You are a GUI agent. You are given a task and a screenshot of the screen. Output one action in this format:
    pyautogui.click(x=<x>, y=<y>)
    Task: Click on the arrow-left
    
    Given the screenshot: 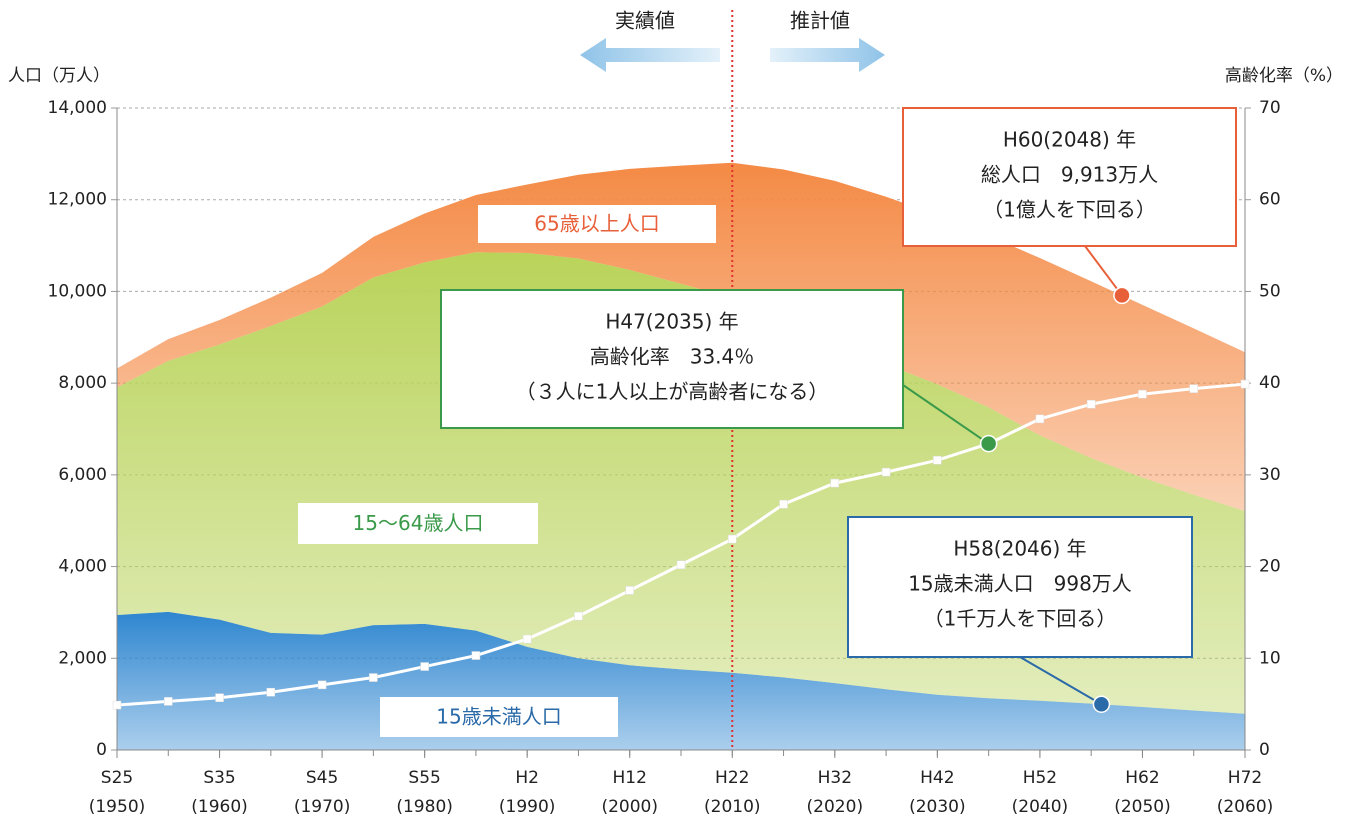 What is the action you would take?
    pyautogui.click(x=650, y=55)
    